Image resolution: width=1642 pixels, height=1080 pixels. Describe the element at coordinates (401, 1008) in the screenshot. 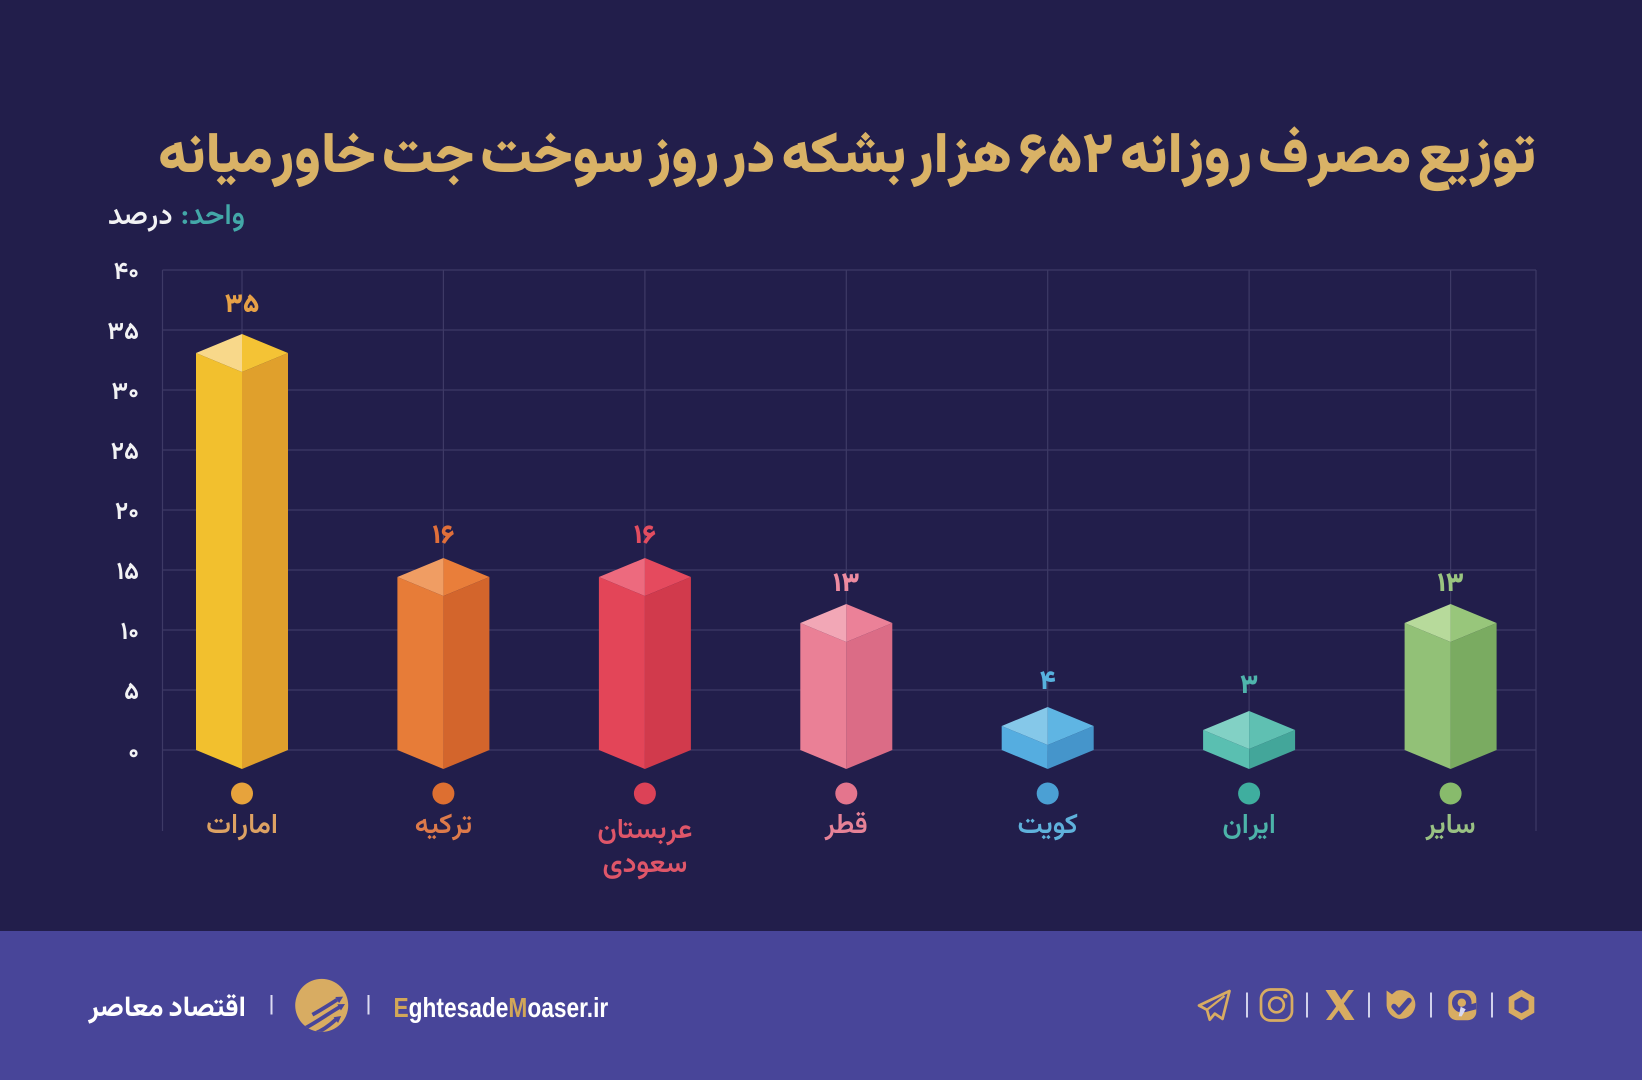

I see `svg-text: E` at that location.